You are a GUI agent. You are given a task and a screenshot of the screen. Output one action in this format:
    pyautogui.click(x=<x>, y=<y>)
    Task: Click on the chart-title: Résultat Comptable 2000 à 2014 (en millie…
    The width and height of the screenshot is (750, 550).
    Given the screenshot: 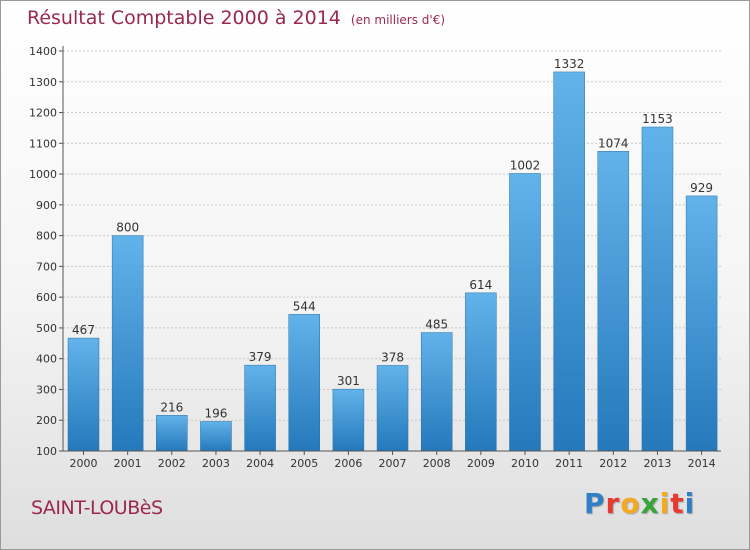 What is the action you would take?
    pyautogui.click(x=236, y=18)
    